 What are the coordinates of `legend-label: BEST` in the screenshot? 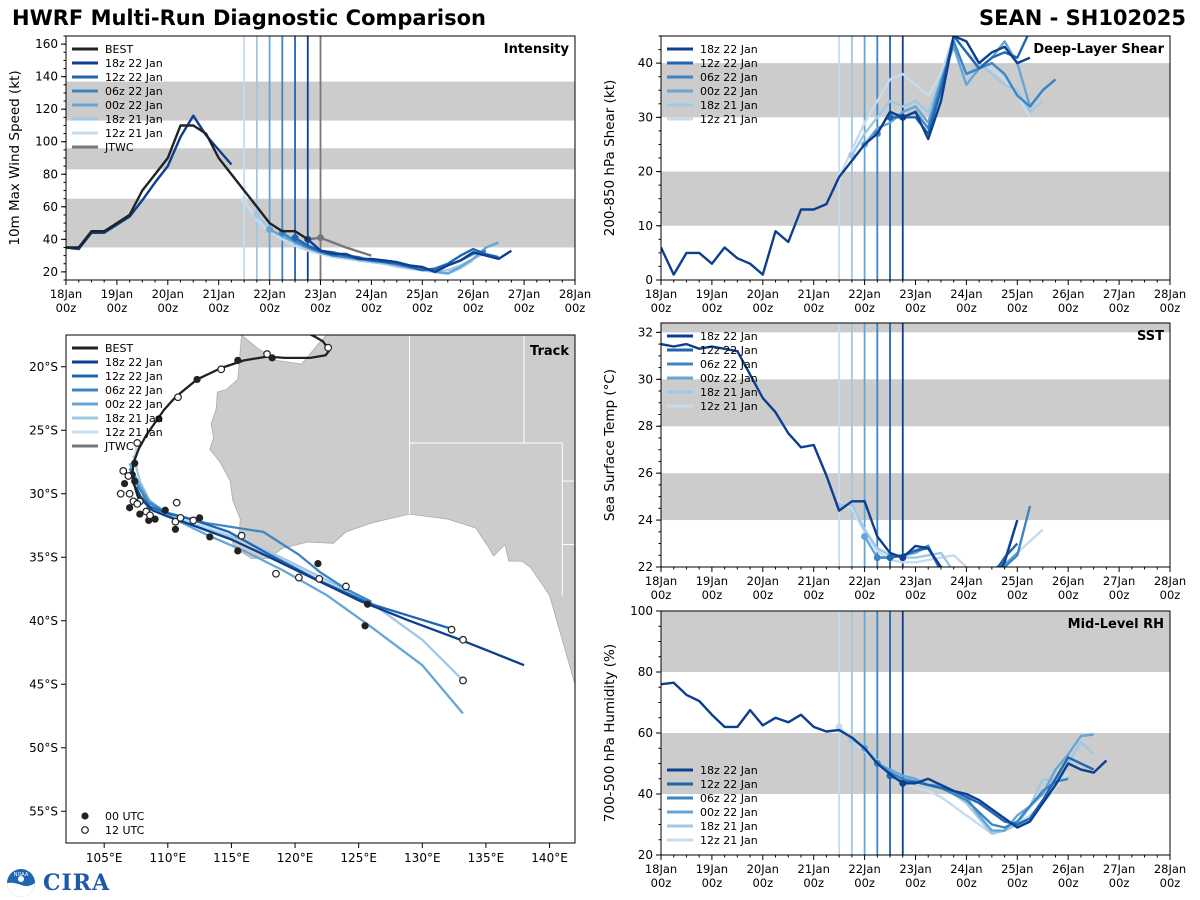 It's located at (119, 348).